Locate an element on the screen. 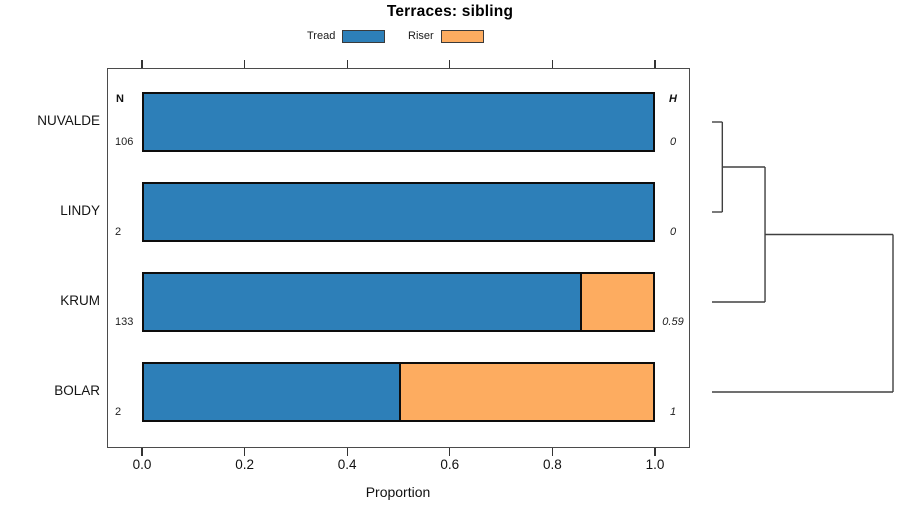  x-tick-label: 1.0 is located at coordinates (655, 464).